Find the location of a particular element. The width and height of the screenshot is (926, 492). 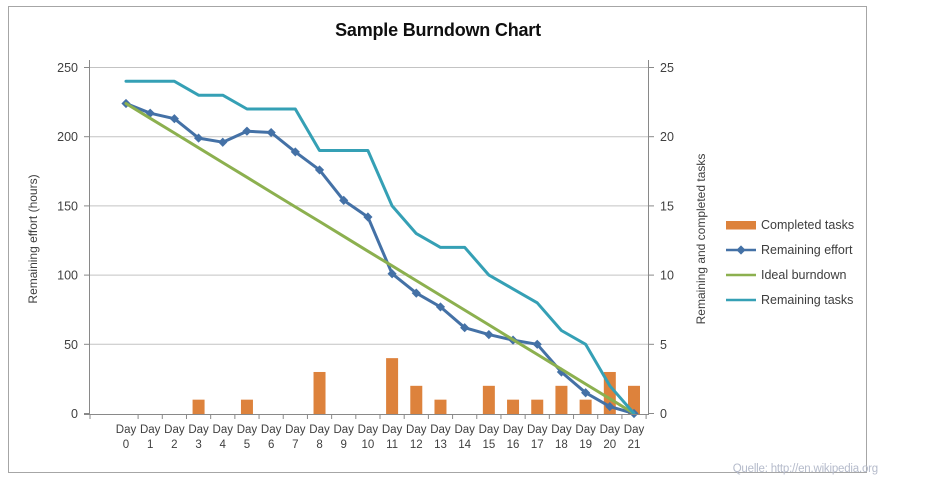

legend-swatch-bar is located at coordinates (741, 225).